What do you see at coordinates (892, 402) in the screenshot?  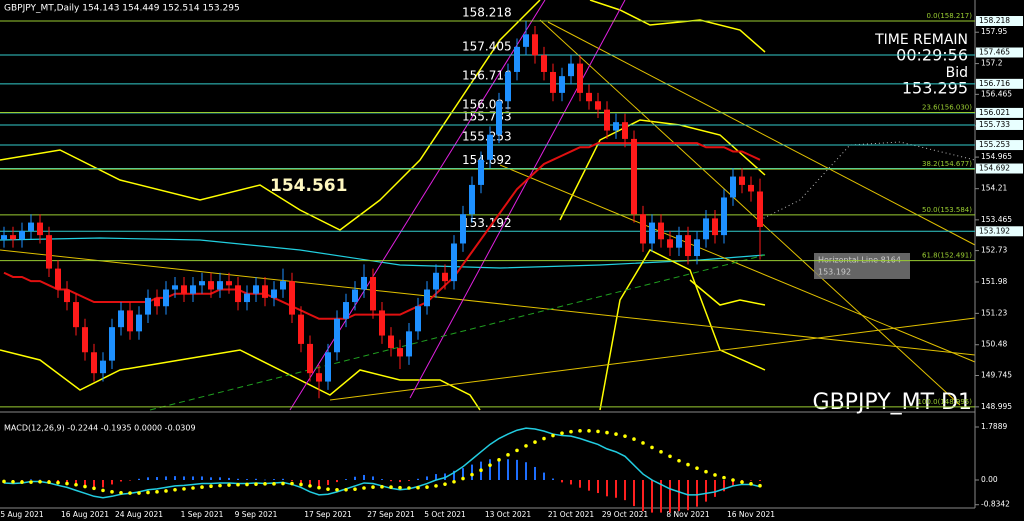 I see `watermark: GBPJPY_MT D1` at bounding box center [892, 402].